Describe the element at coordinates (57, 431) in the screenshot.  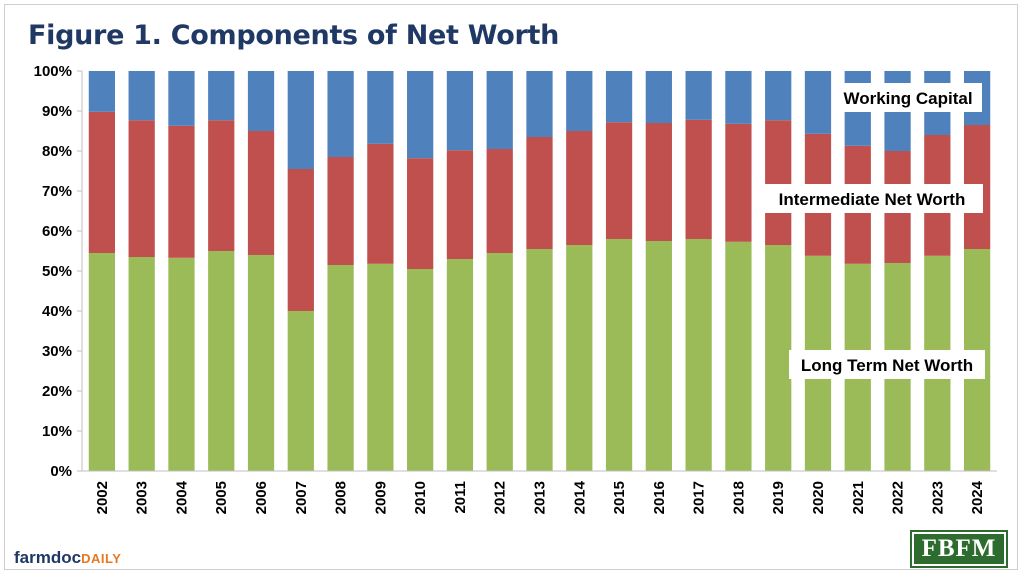
I see `y-tick-label: 10%` at that location.